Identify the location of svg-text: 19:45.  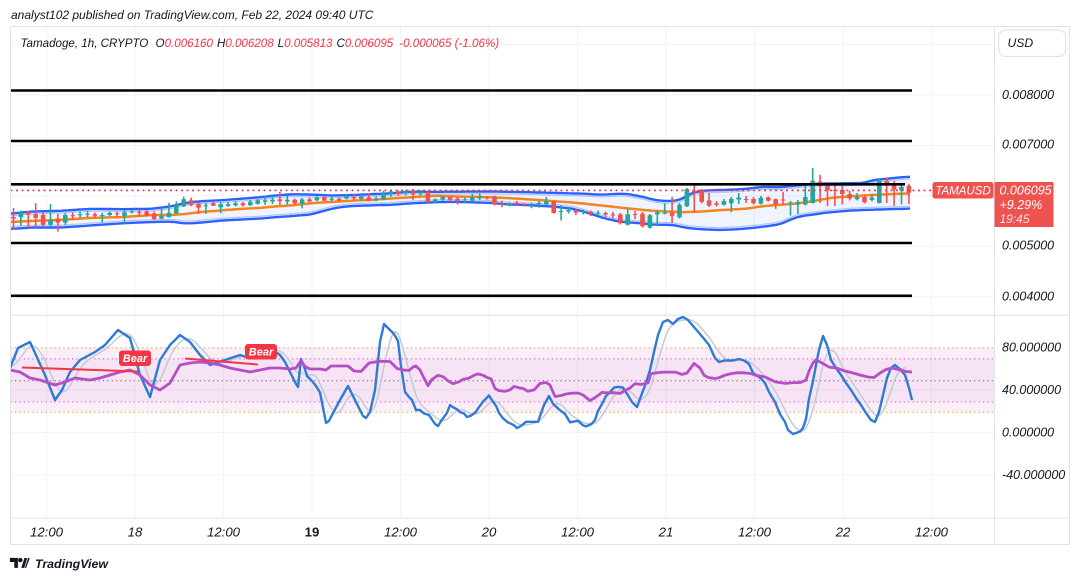
(1015, 219).